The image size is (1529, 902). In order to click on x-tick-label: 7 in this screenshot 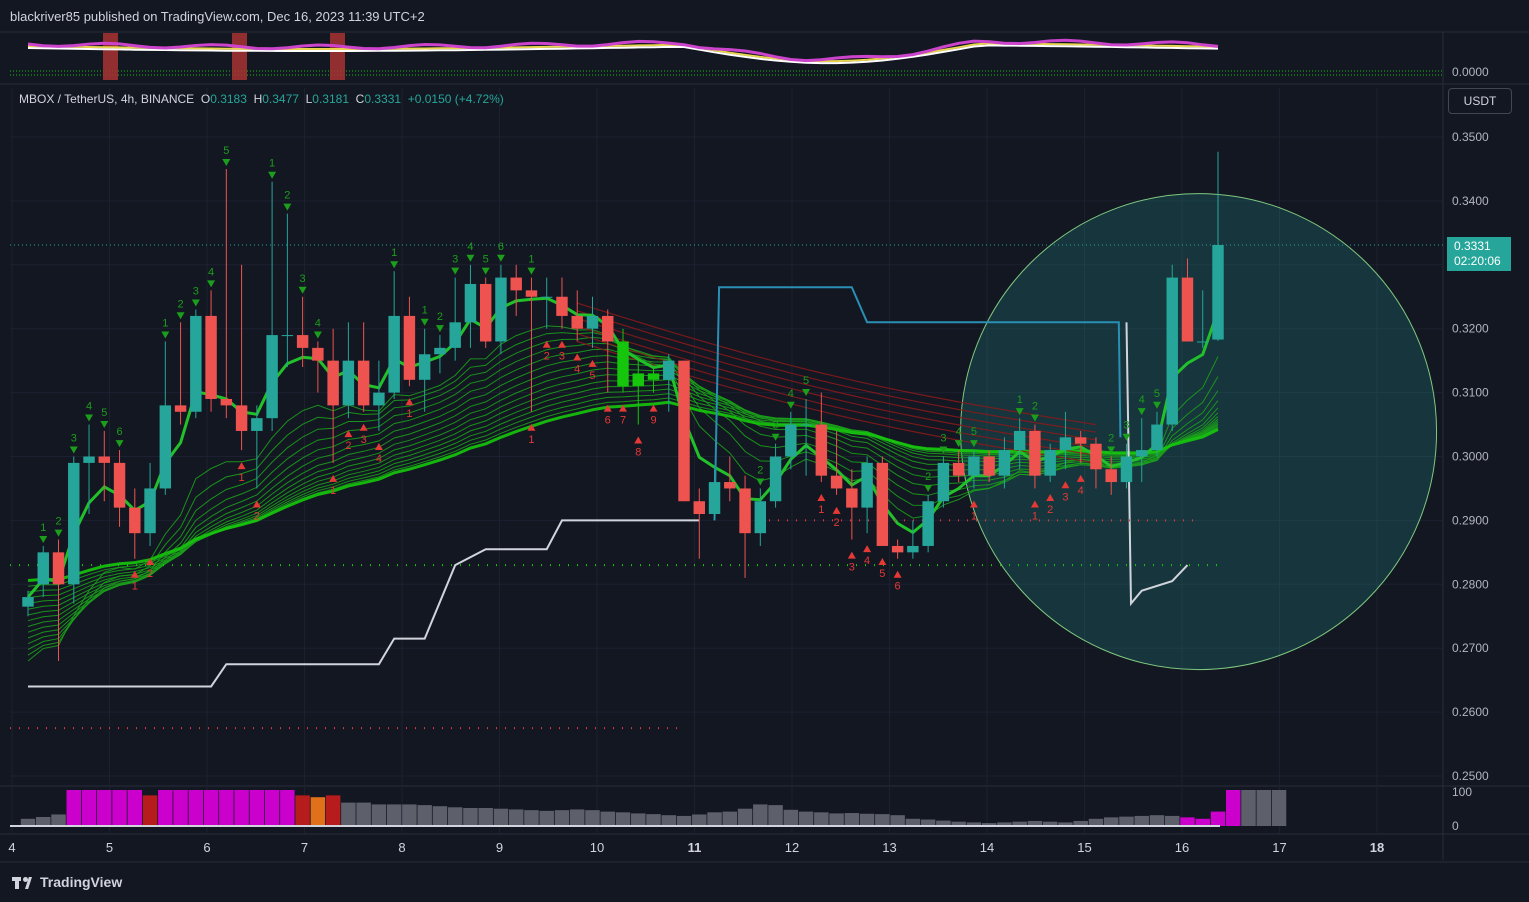, I will do `click(304, 847)`.